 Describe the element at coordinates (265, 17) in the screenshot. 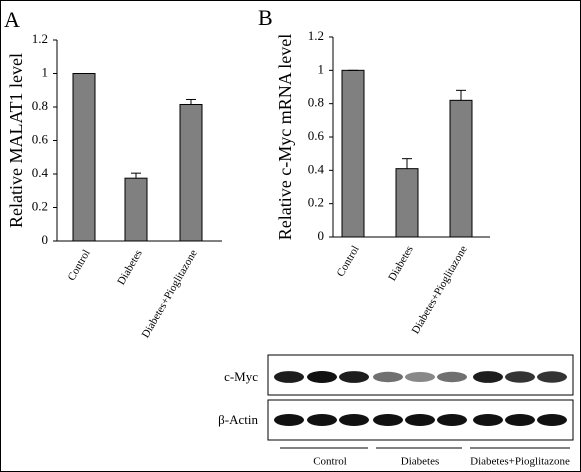

I see `panel-label: B` at that location.